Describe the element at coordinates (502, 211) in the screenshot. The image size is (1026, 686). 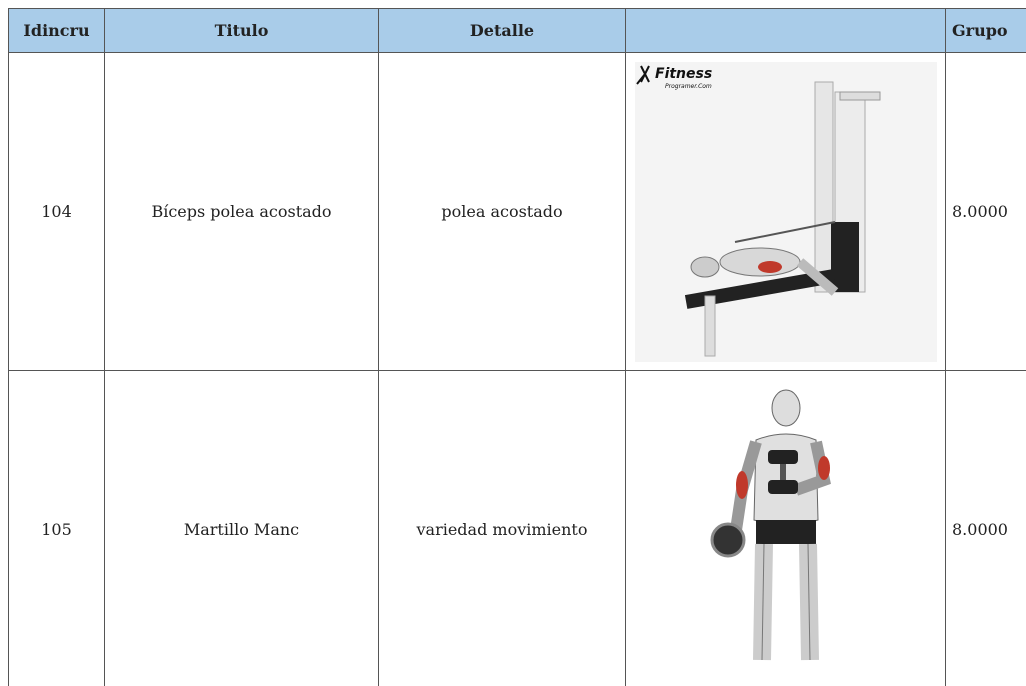
I see `cell-detalle: polea acostado` at that location.